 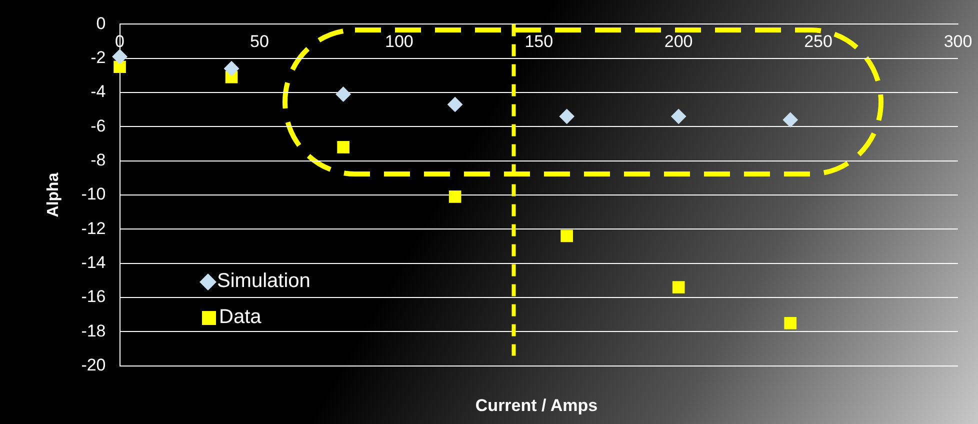 I want to click on y-tick-label: -10, so click(x=93, y=194).